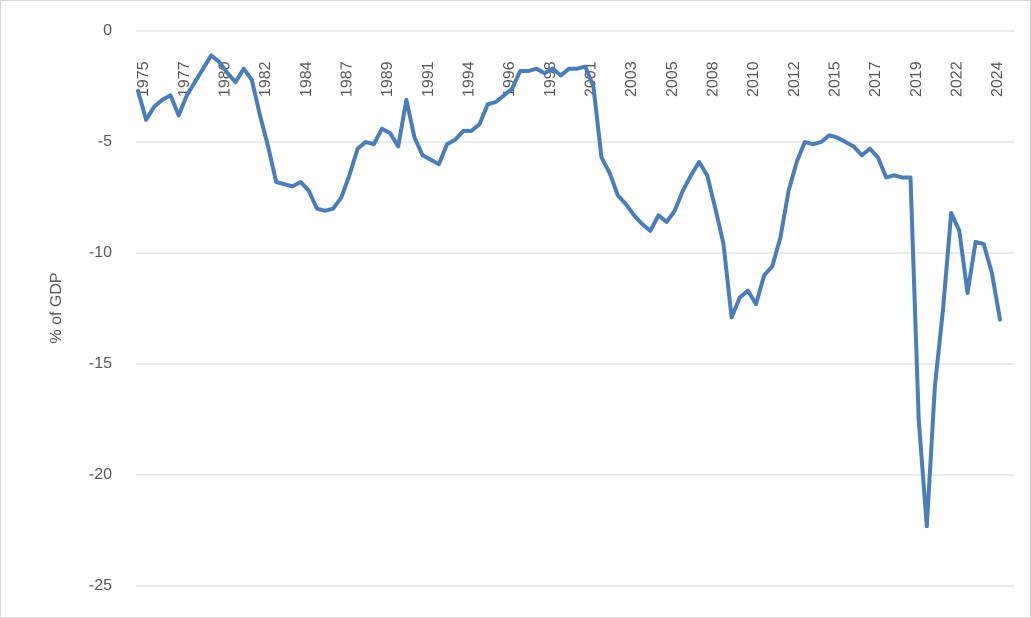 The image size is (1031, 618). Describe the element at coordinates (387, 79) in the screenshot. I see `x-tick-label: 1989` at that location.